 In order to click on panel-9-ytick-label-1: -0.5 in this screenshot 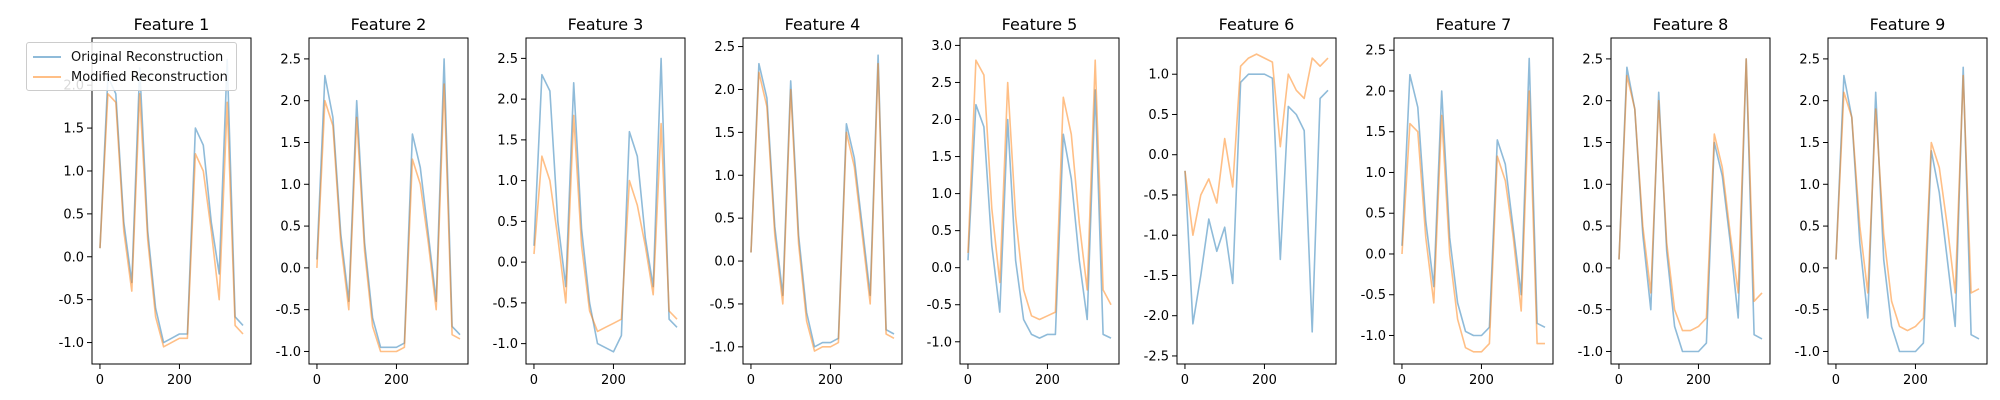, I will do `click(1807, 310)`.